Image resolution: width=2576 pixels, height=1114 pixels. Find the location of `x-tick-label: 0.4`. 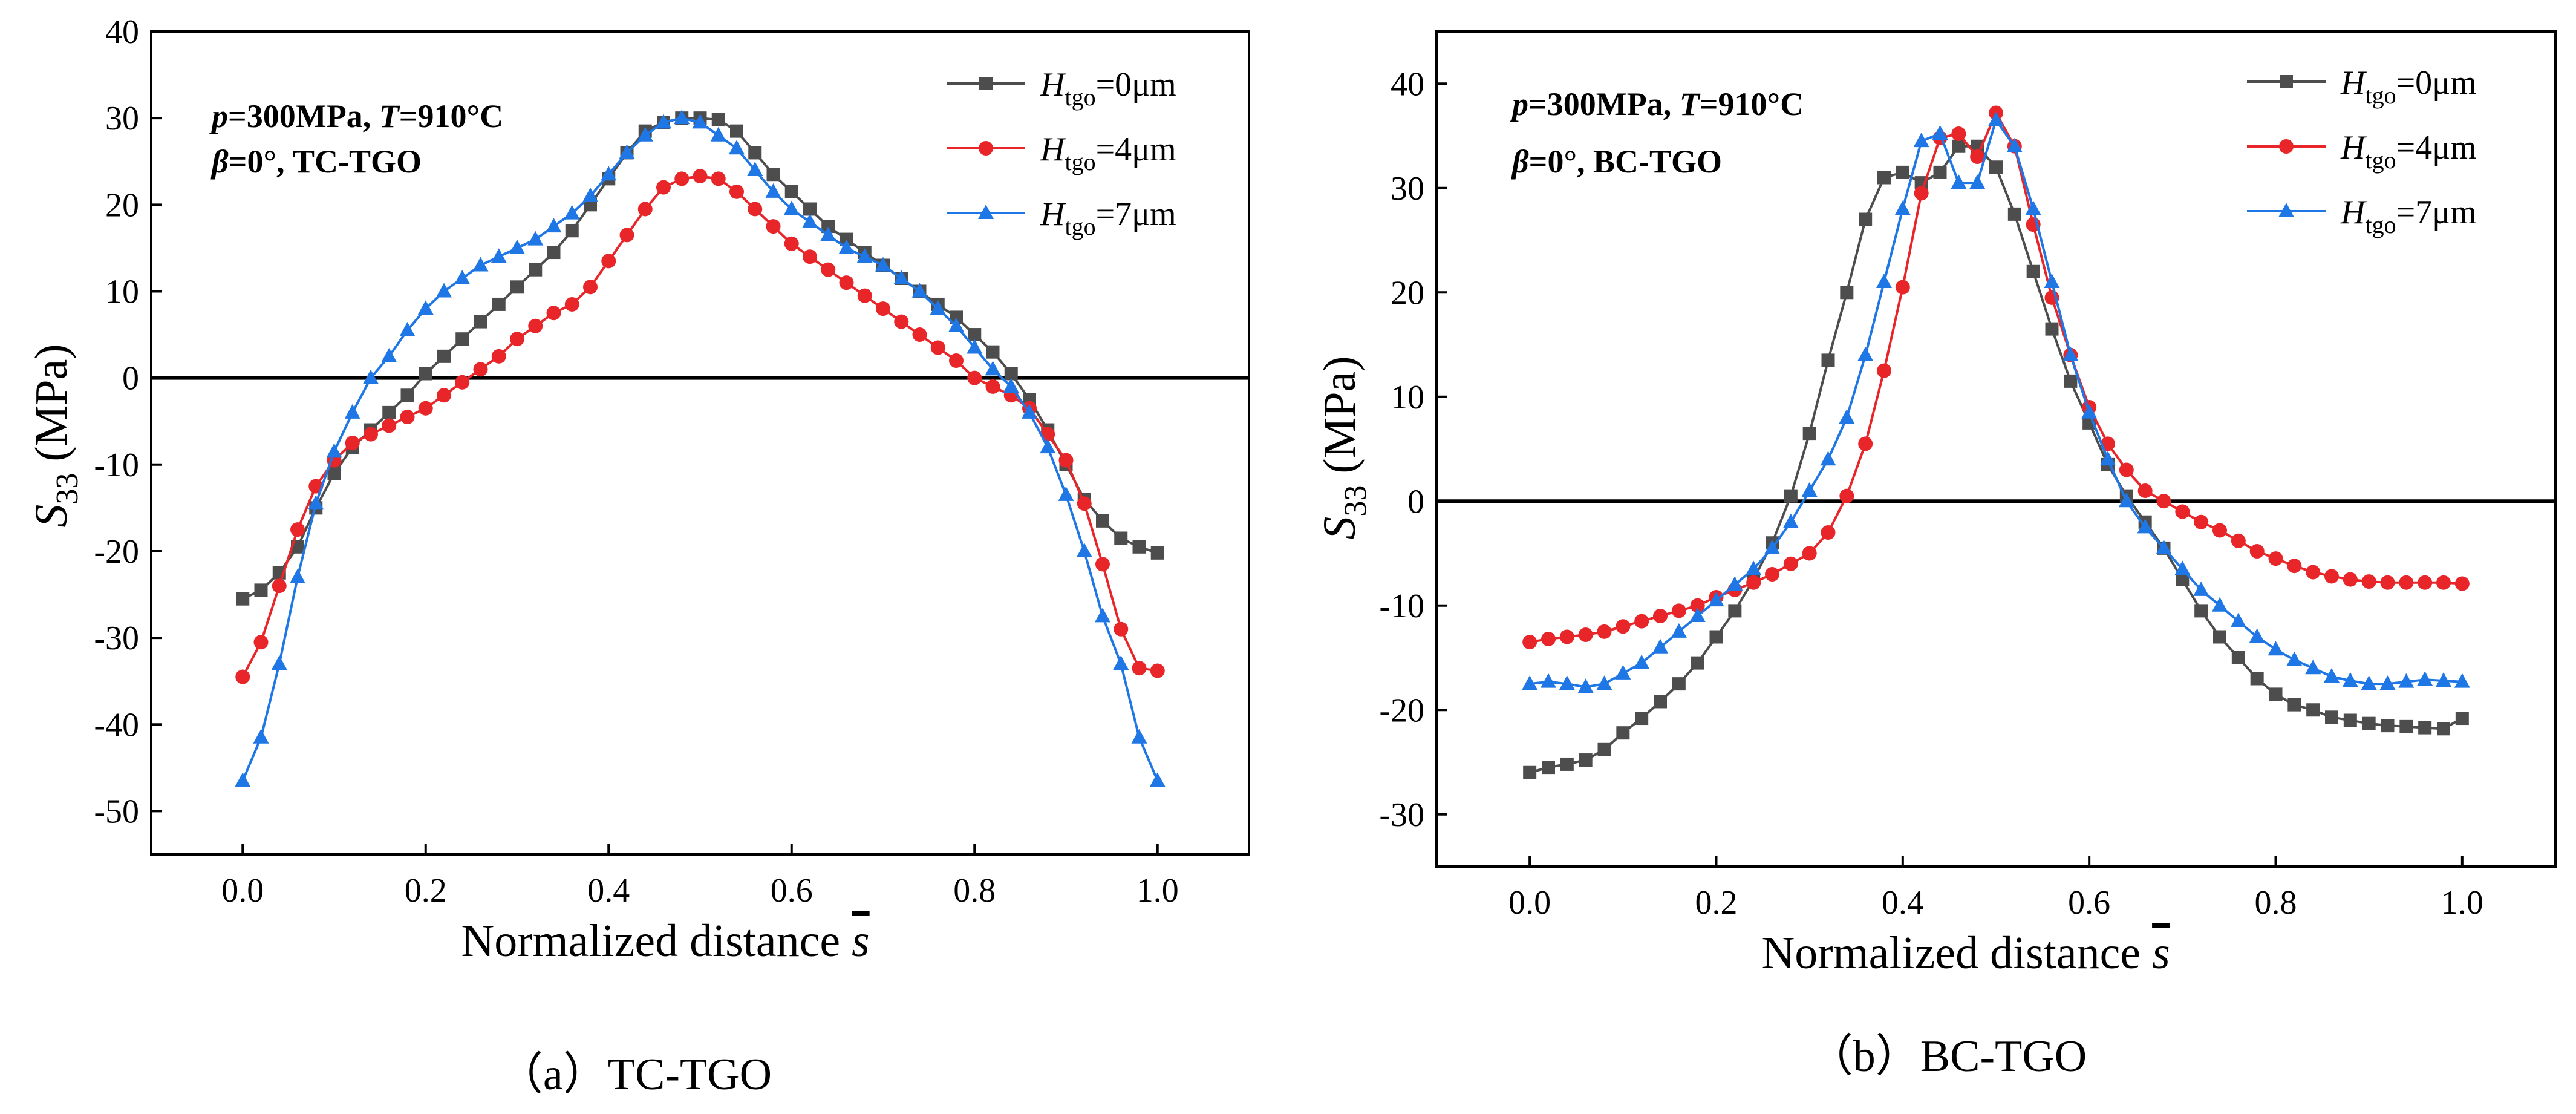

x-tick-label: 0.4 is located at coordinates (1903, 903).